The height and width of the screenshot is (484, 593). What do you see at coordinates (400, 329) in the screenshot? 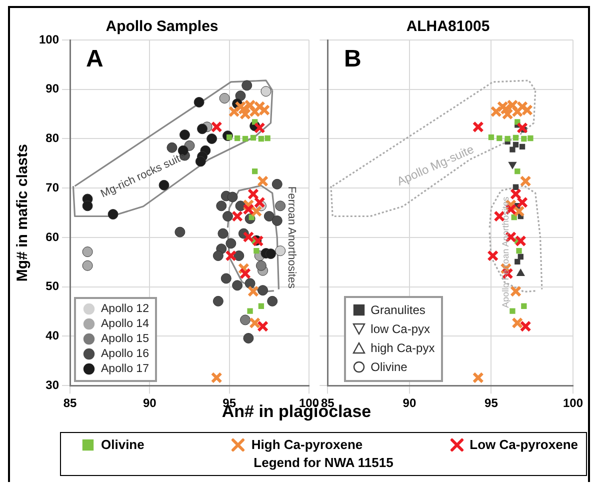
I see `annotation: low Ca-pyx` at bounding box center [400, 329].